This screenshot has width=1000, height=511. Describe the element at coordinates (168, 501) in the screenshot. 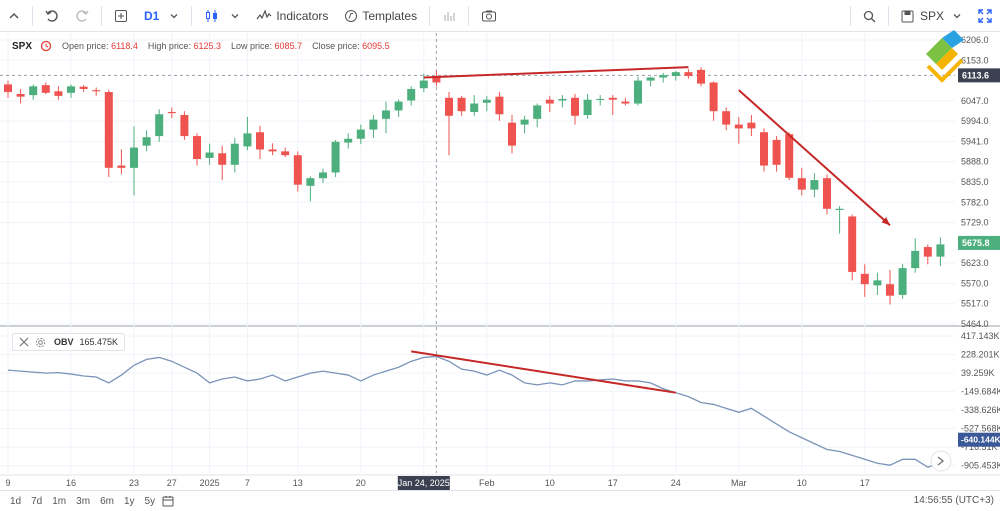

I see `calendar-icon` at that location.